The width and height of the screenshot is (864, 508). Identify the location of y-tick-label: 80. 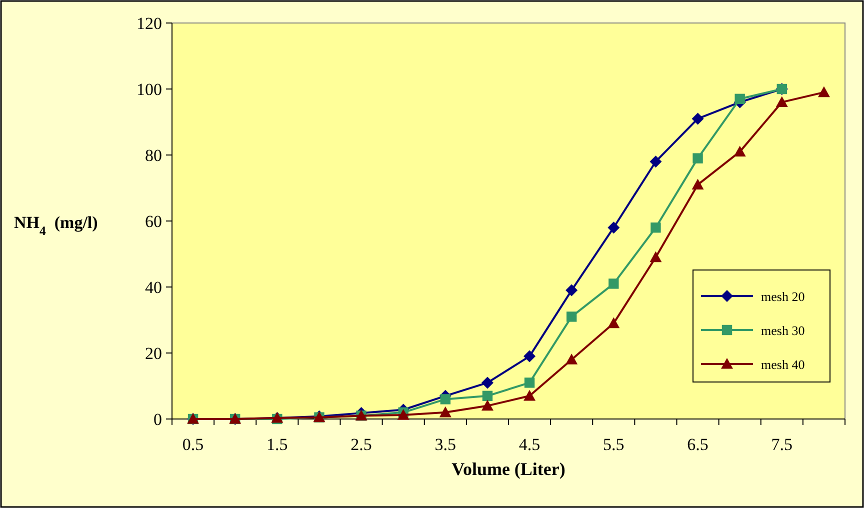
(153, 155).